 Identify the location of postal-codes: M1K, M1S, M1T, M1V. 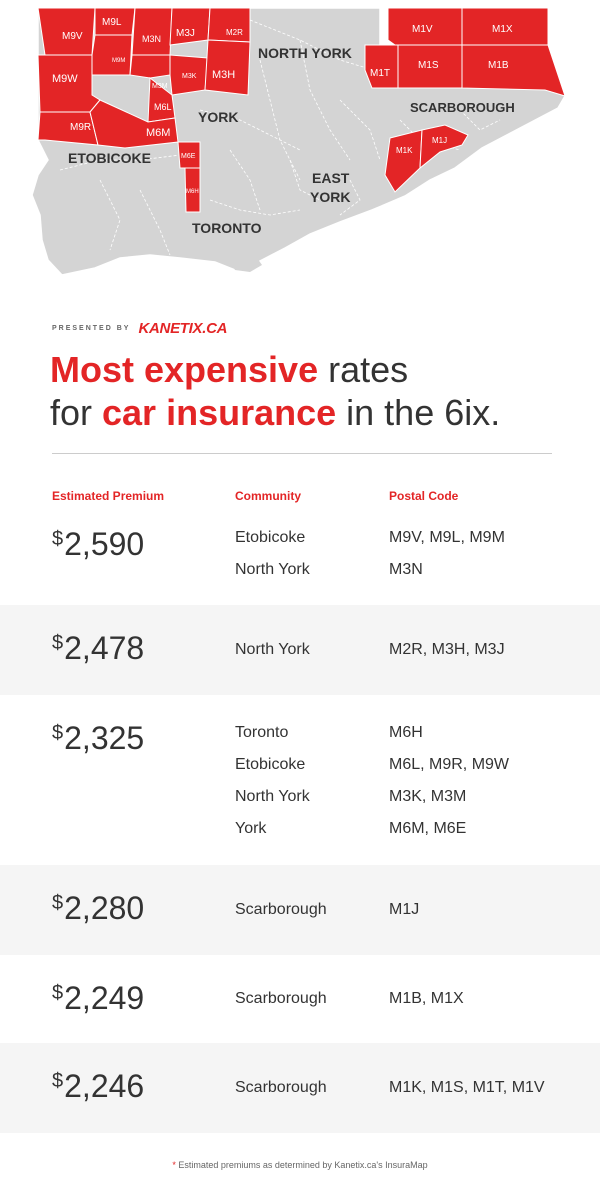
(467, 1087).